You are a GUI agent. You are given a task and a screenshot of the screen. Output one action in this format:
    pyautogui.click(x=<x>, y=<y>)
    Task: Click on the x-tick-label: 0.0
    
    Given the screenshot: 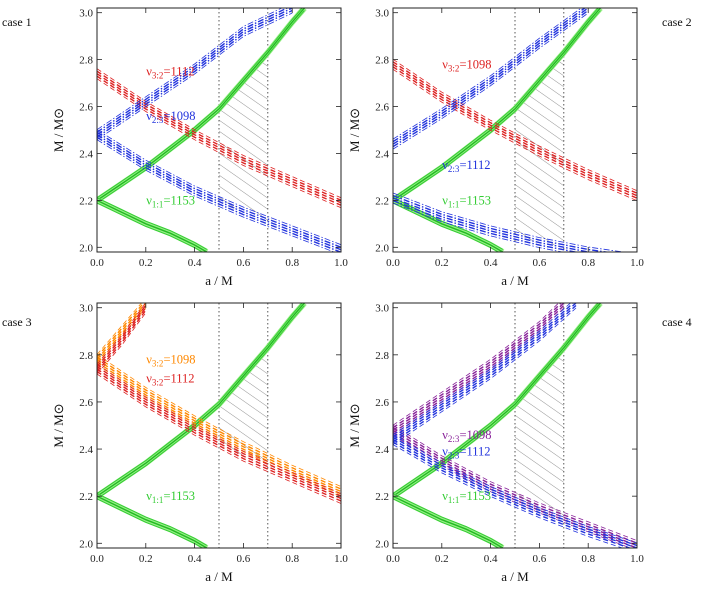 What is the action you would take?
    pyautogui.click(x=97, y=559)
    